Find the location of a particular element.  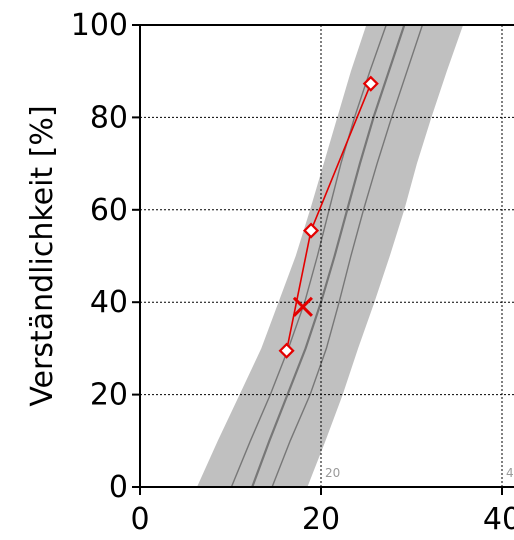

y-tick-label: 40 is located at coordinates (109, 302).